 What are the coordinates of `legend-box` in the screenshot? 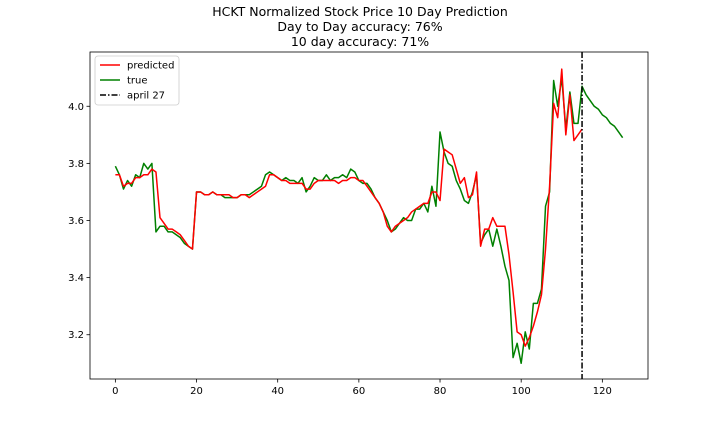 It's located at (137, 80).